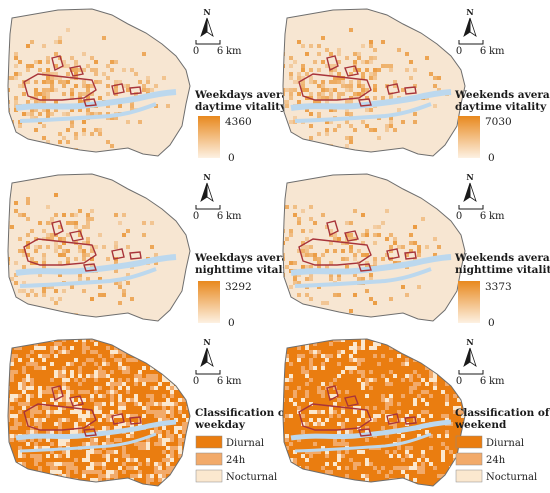 Image resolution: width=550 pixels, height=493 pixels. Describe the element at coordinates (100, 414) in the screenshot. I see `map` at that location.